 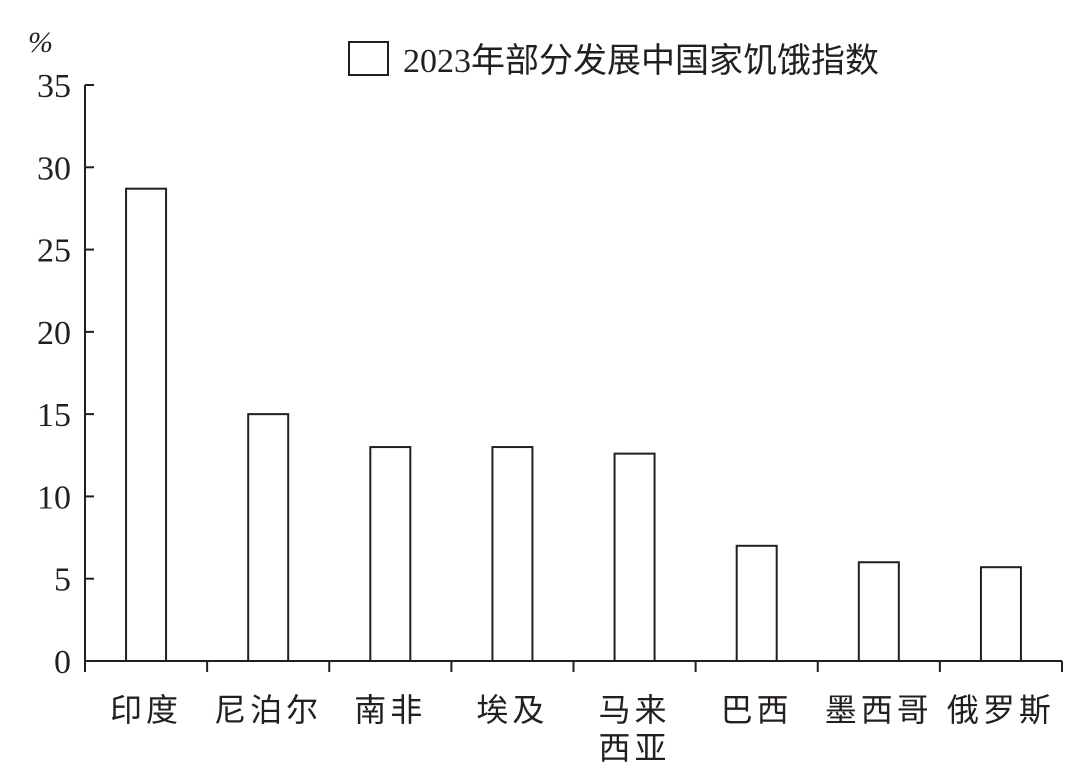 What do you see at coordinates (879, 710) in the screenshot?
I see `x-tick-label: 墨西哥` at bounding box center [879, 710].